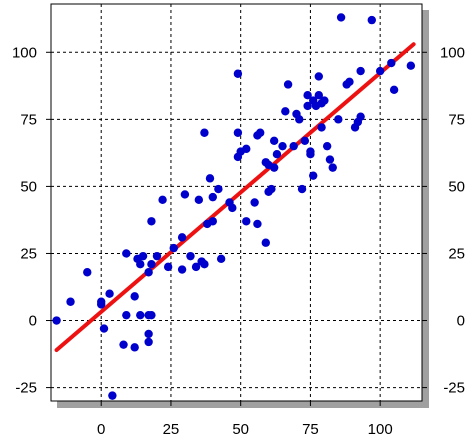 The width and height of the screenshot is (472, 442). Describe the element at coordinates (456, 253) in the screenshot. I see `y-tick-label-right: 25` at that location.